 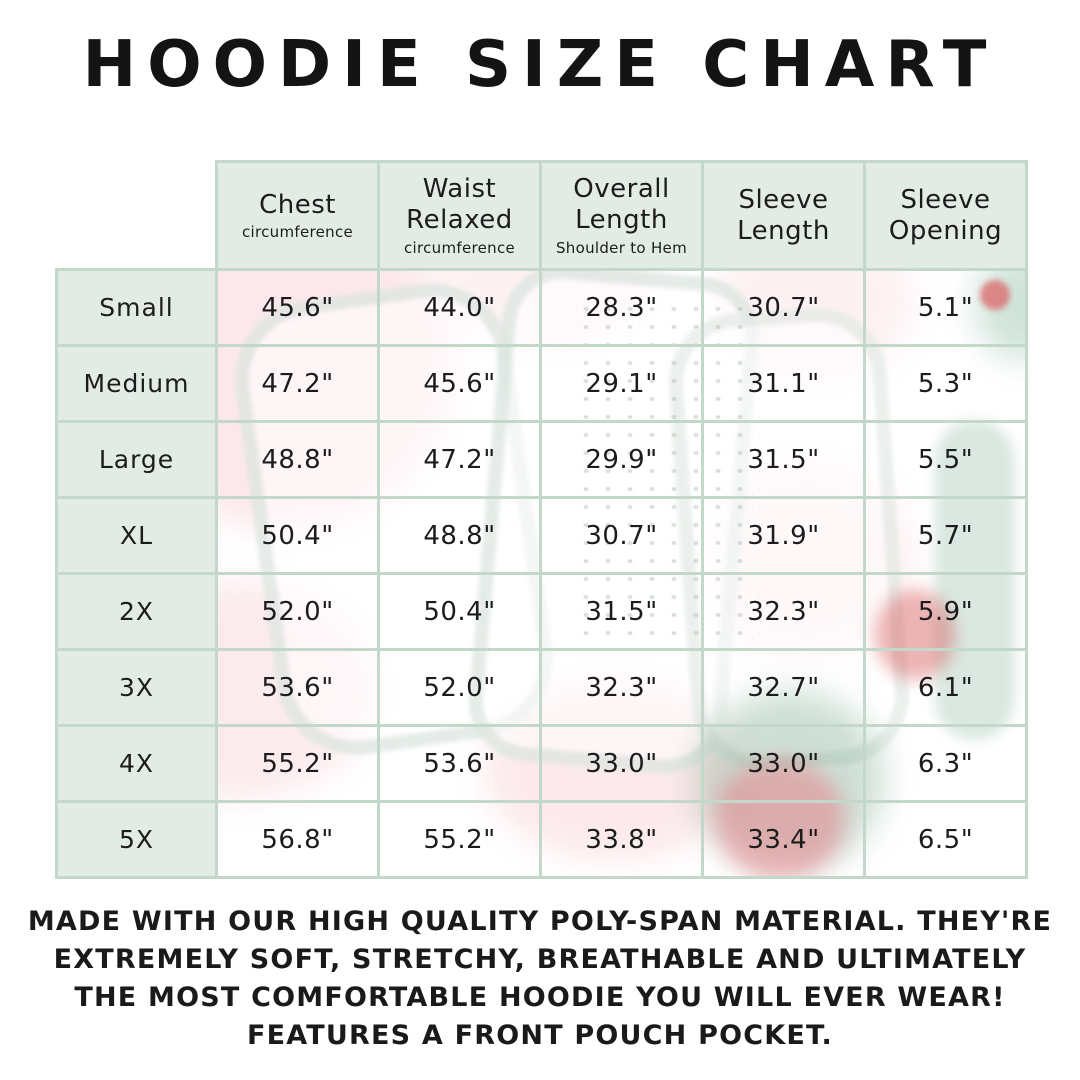 What do you see at coordinates (945, 763) in the screenshot?
I see `cell-value: 6.3"` at bounding box center [945, 763].